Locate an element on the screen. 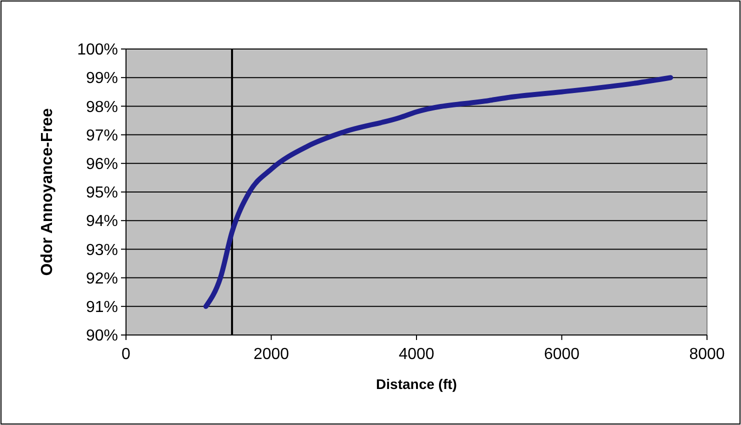  x-tick-label: 6000 is located at coordinates (562, 354).